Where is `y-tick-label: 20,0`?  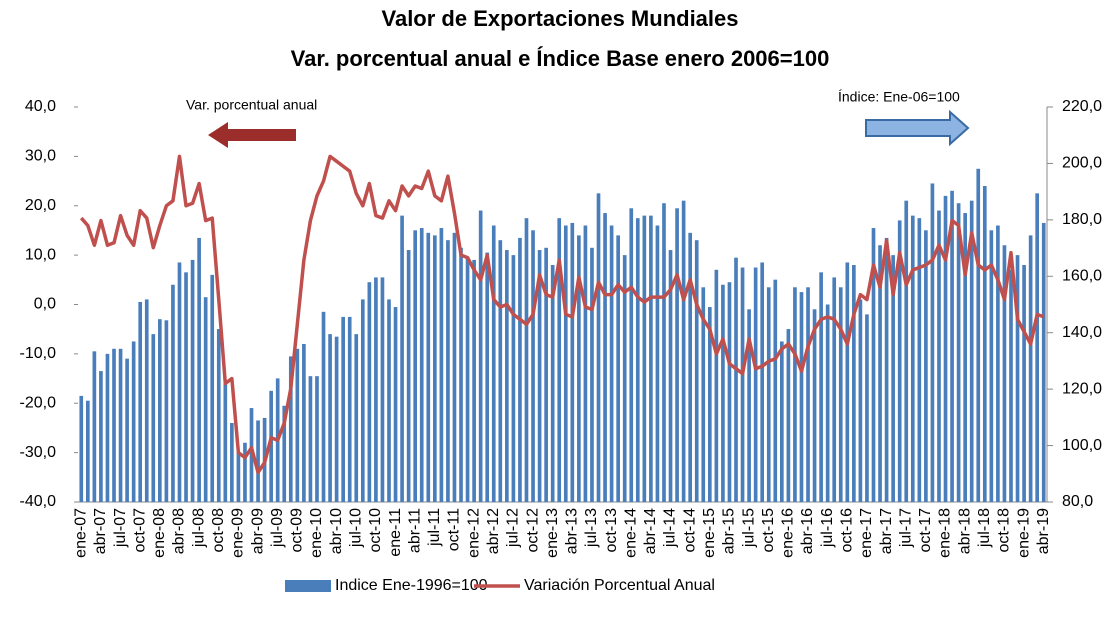 y-tick-label: 20,0 is located at coordinates (40, 205).